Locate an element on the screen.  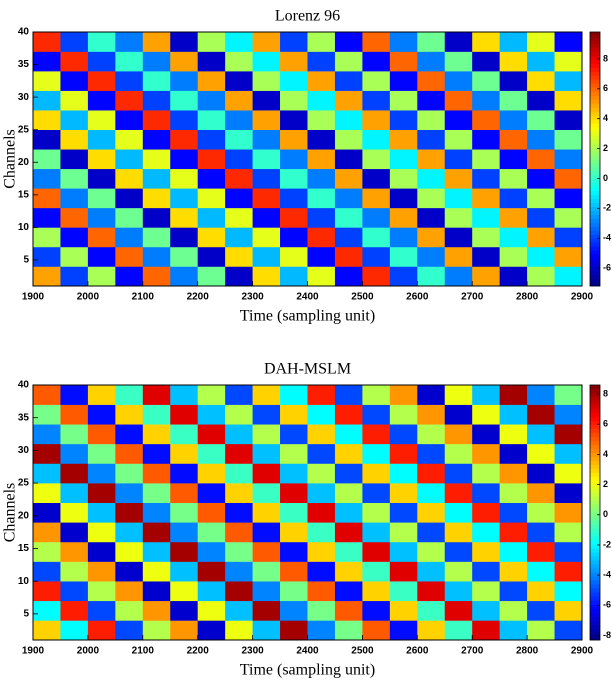
x-tick-label: 2800 is located at coordinates (527, 297).